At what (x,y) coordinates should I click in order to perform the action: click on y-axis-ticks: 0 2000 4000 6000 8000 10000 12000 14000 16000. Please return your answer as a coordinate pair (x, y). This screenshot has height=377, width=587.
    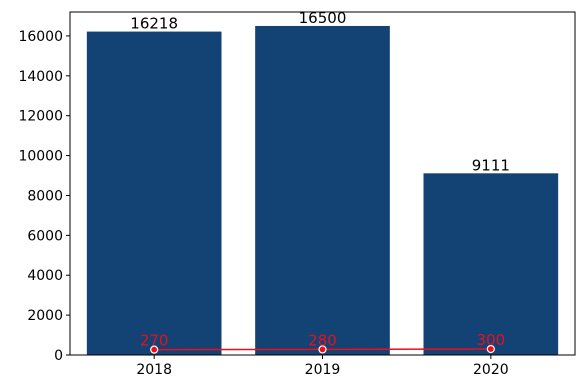
    Looking at the image, I should click on (44, 196).